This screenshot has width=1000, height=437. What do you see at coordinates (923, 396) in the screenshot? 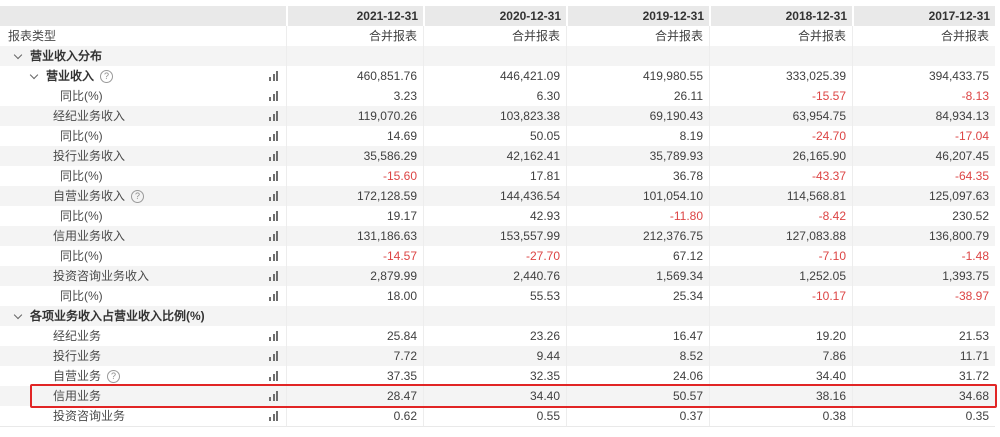
I see `value-cell: 34.68` at bounding box center [923, 396].